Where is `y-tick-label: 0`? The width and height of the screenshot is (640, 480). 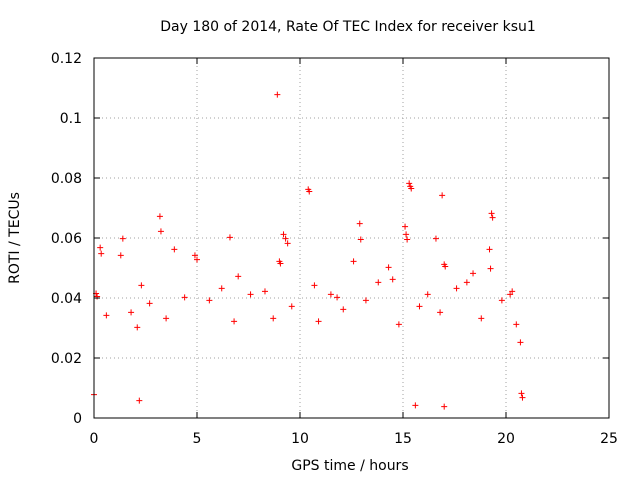 y-tick-label: 0 is located at coordinates (77, 419).